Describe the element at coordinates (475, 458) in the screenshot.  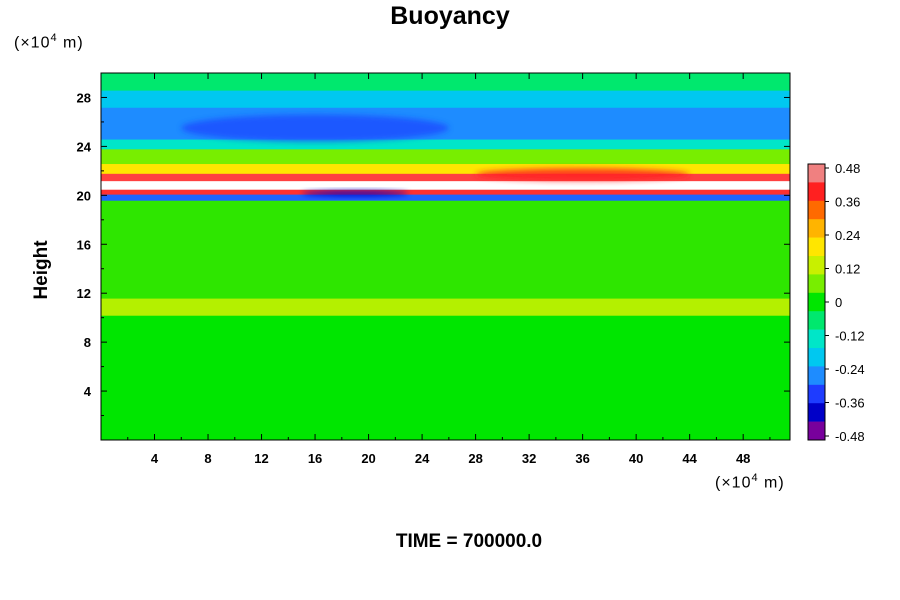
I see `x-tick-label: 28` at that location.